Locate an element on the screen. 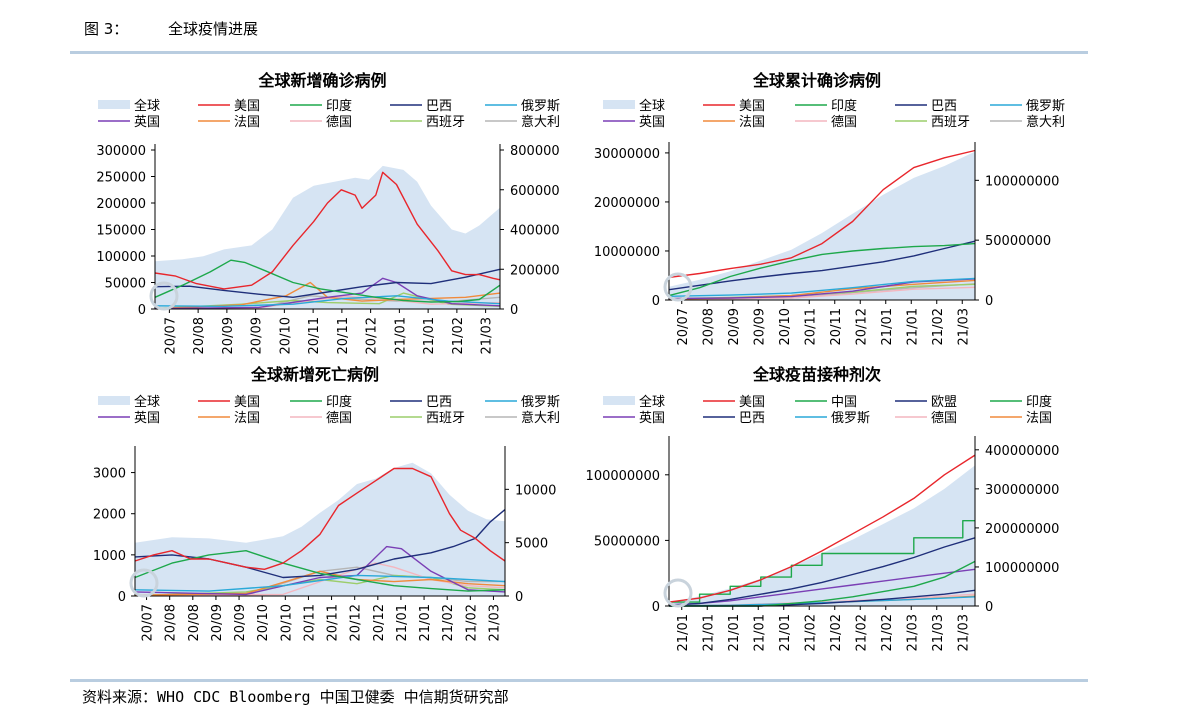  y-right-tick-label: 50000000 is located at coordinates (1018, 241).